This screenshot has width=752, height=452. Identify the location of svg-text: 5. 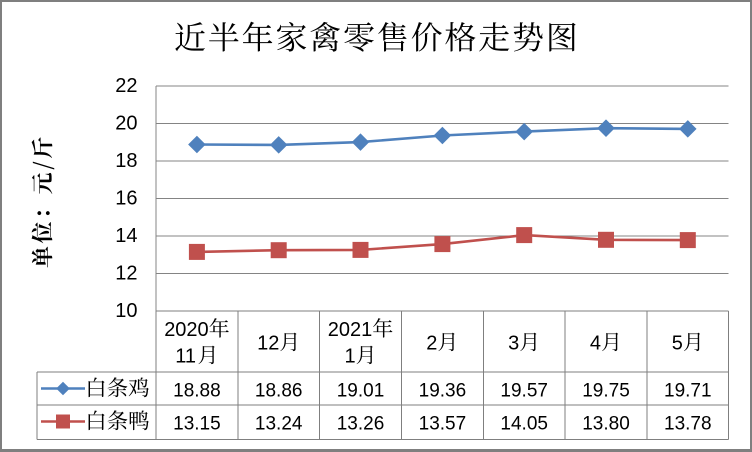
(677, 344).